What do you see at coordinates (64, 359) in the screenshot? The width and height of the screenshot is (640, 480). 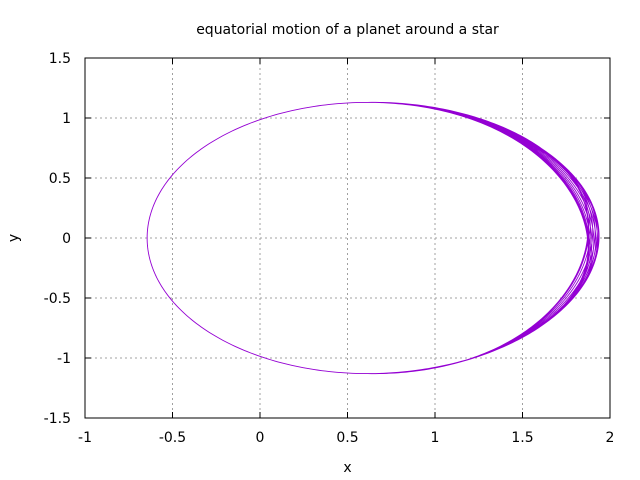 I see `y-tick-label: -1` at bounding box center [64, 359].